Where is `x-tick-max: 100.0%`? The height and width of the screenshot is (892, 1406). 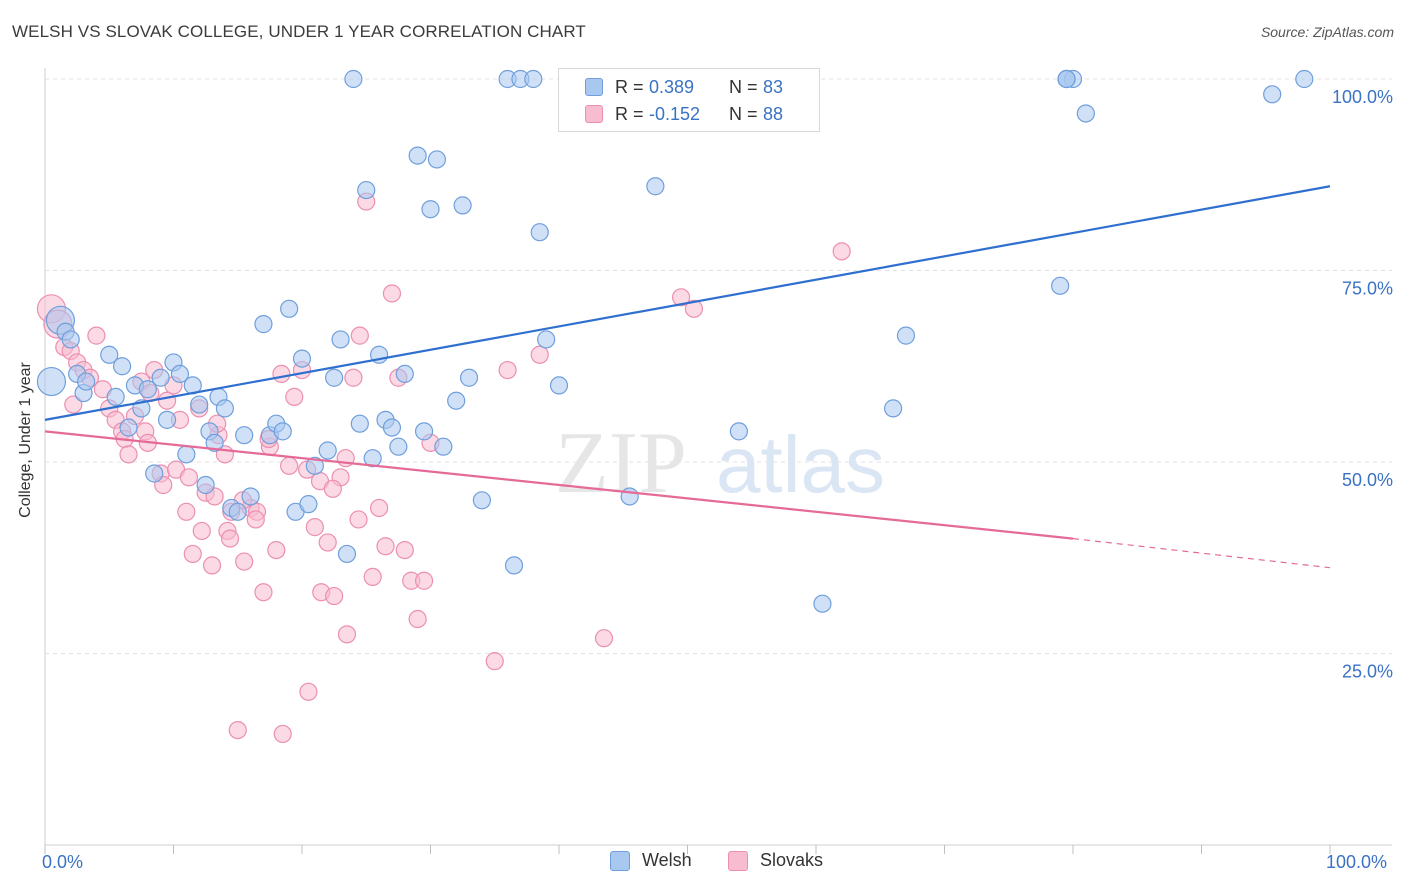
x-tick-max: 100.0% is located at coordinates (1357, 862).